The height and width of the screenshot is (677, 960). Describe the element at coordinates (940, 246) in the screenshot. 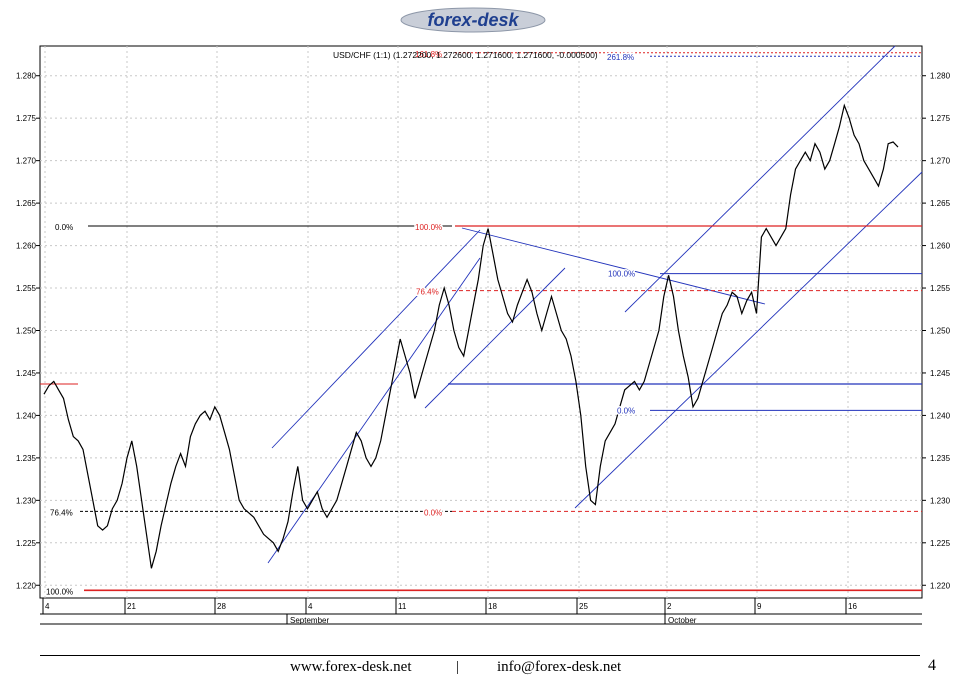

I see `y-tick-label-right: 1.260` at that location.